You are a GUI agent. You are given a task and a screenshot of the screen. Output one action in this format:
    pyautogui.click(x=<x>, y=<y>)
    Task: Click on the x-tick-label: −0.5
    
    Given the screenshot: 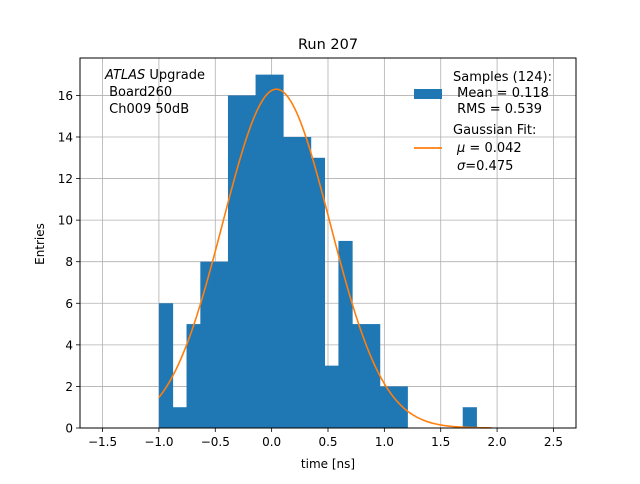 What is the action you would take?
    pyautogui.click(x=215, y=442)
    